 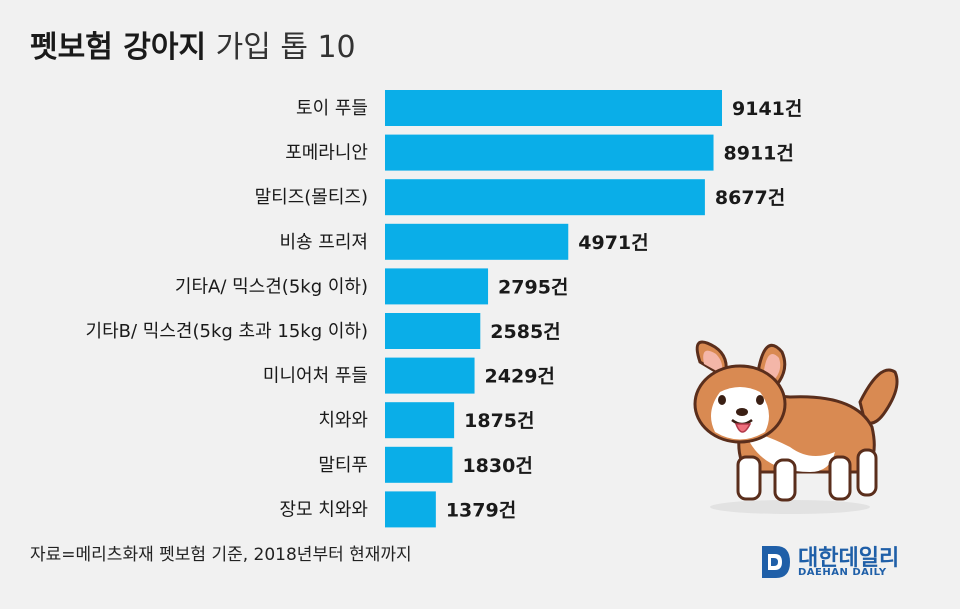 I want to click on value-label: 1875건, so click(x=499, y=421).